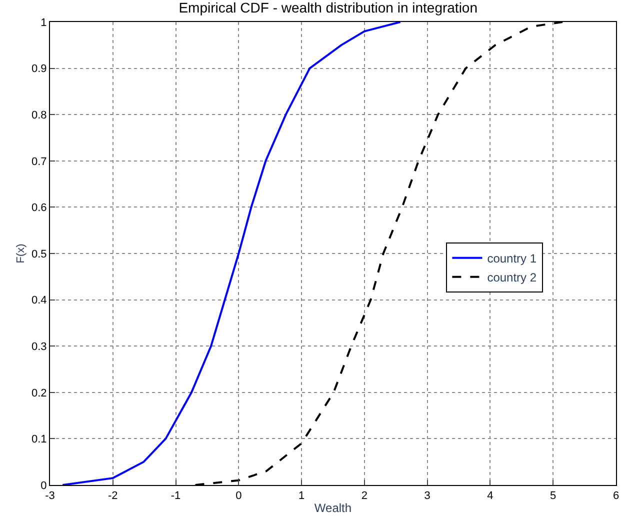 This screenshot has height=530, width=631. Describe the element at coordinates (175, 496) in the screenshot. I see `x-tick-label: -1` at that location.